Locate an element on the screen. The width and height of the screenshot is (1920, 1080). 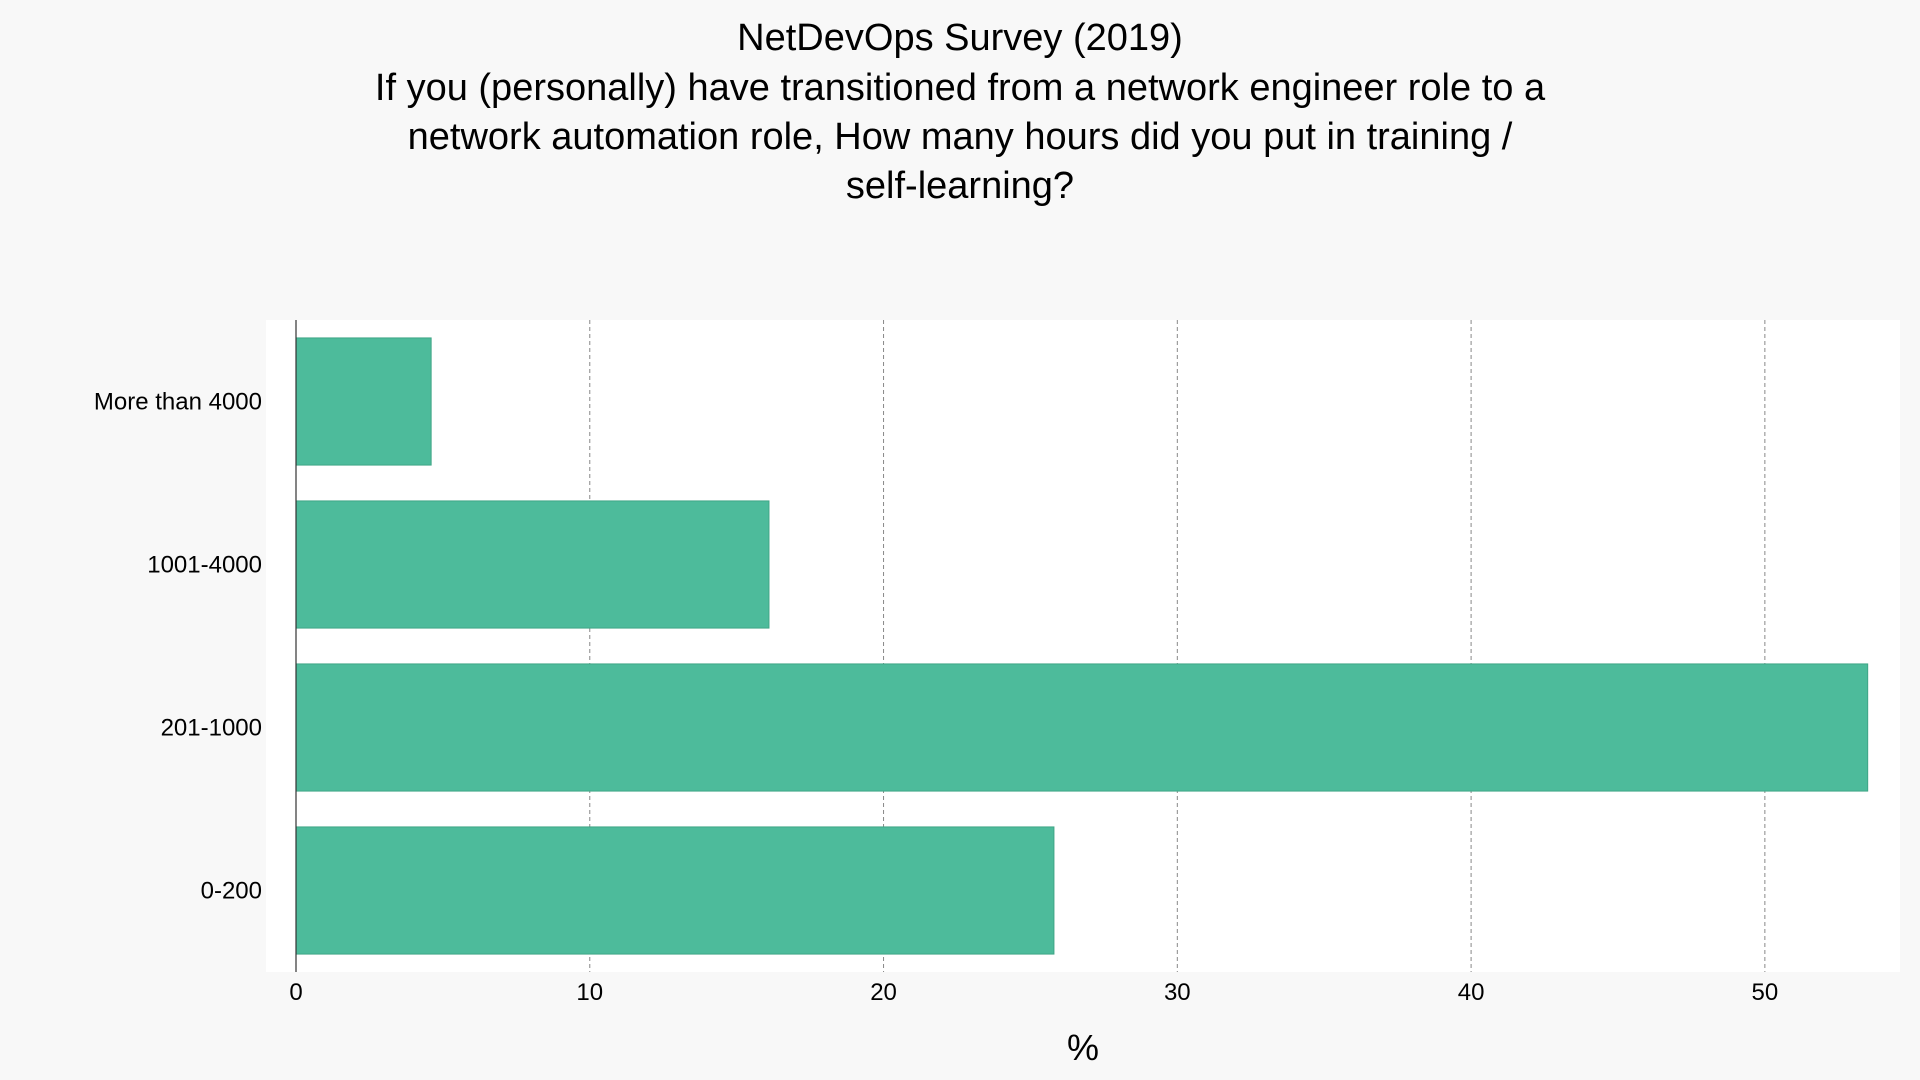
chart-title: NetDevOps Survey (2019) is located at coordinates (960, 38).